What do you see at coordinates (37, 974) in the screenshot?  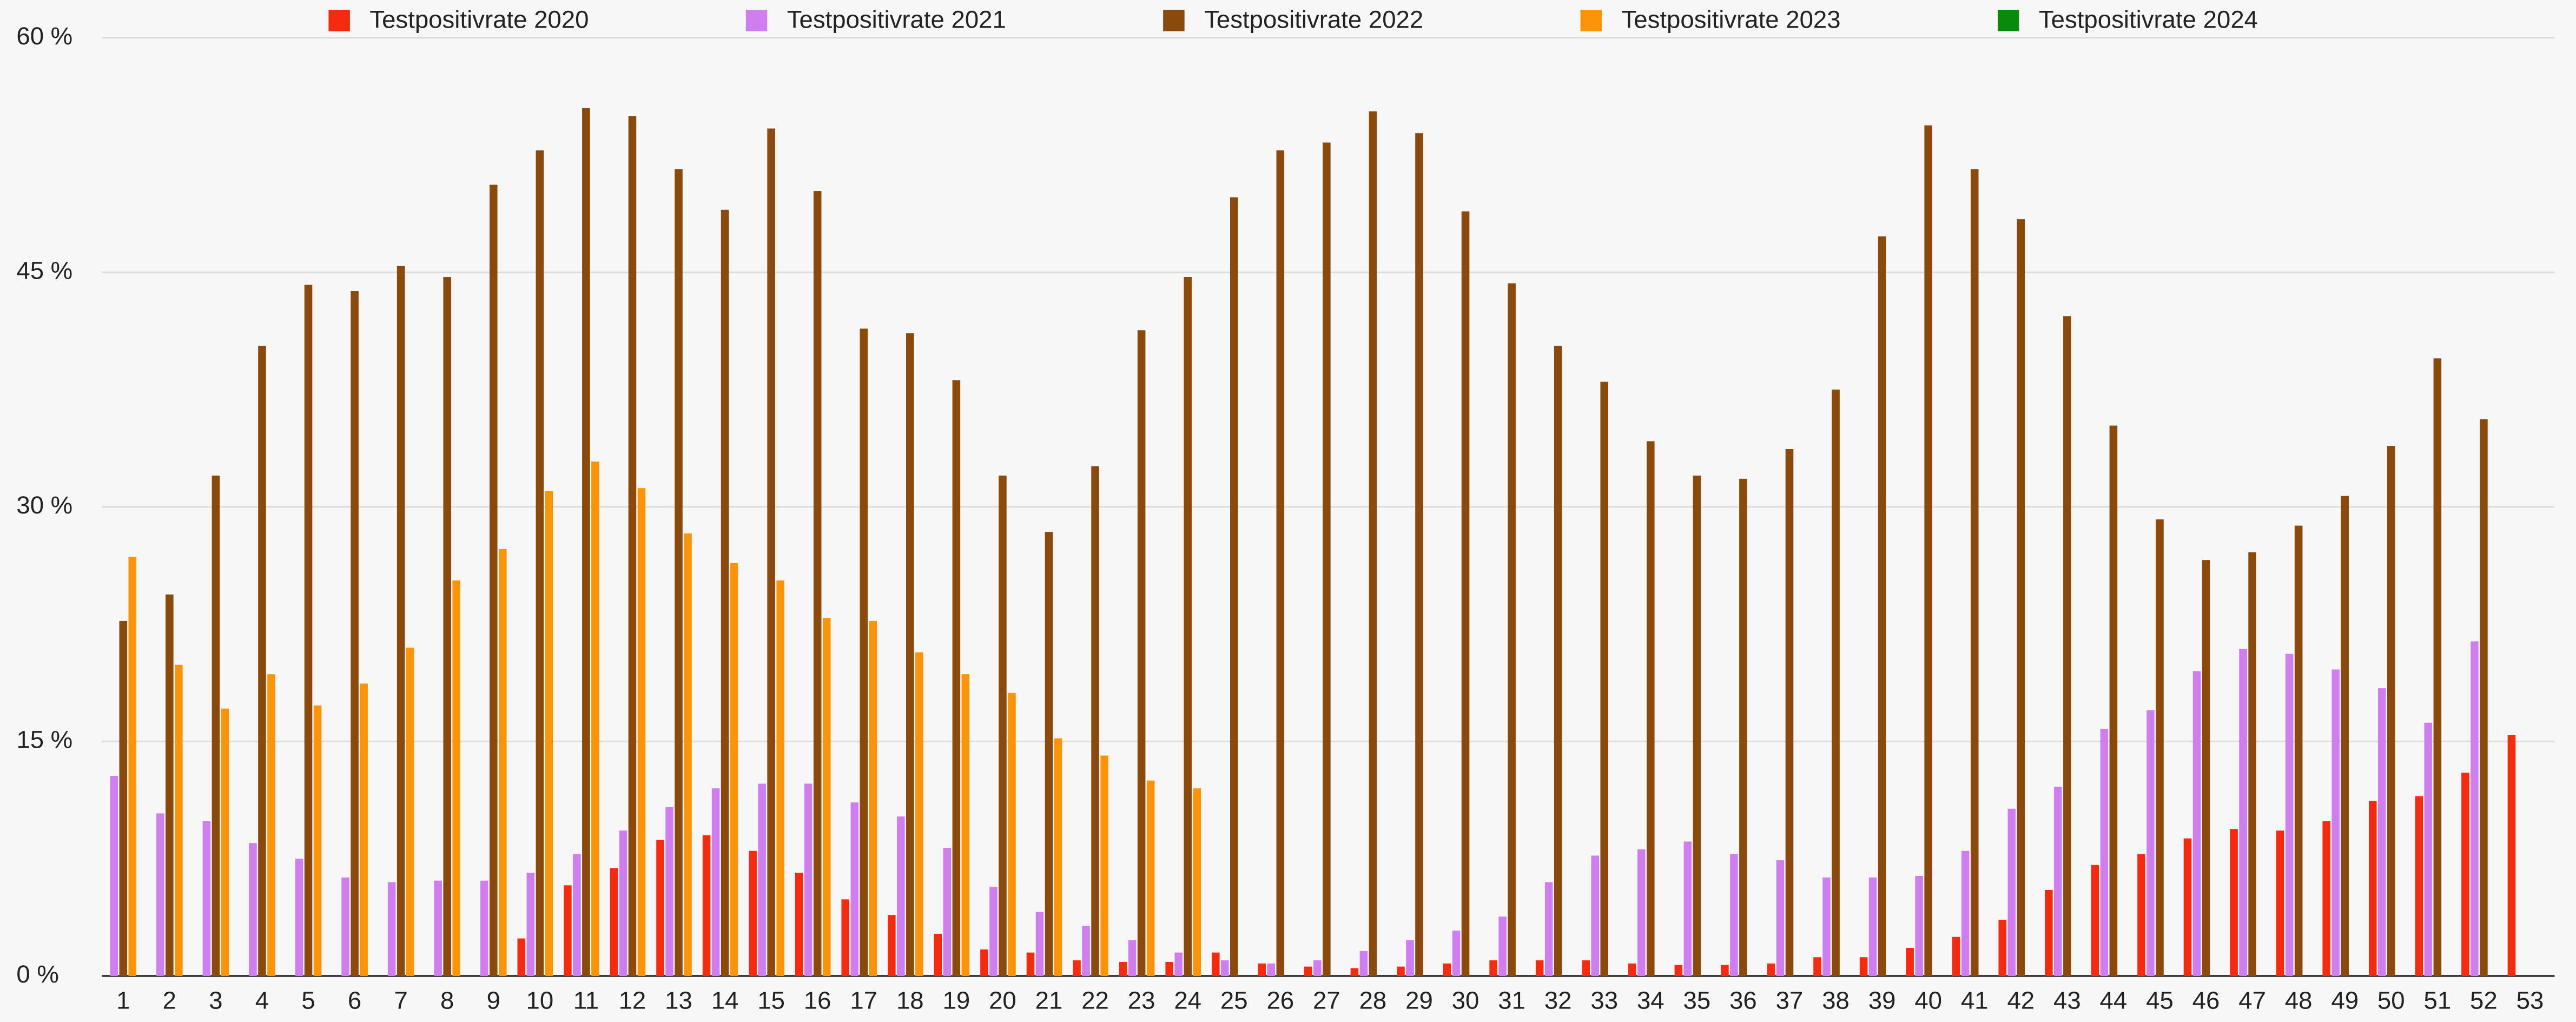 I see `y-tick-label: 0 %` at bounding box center [37, 974].